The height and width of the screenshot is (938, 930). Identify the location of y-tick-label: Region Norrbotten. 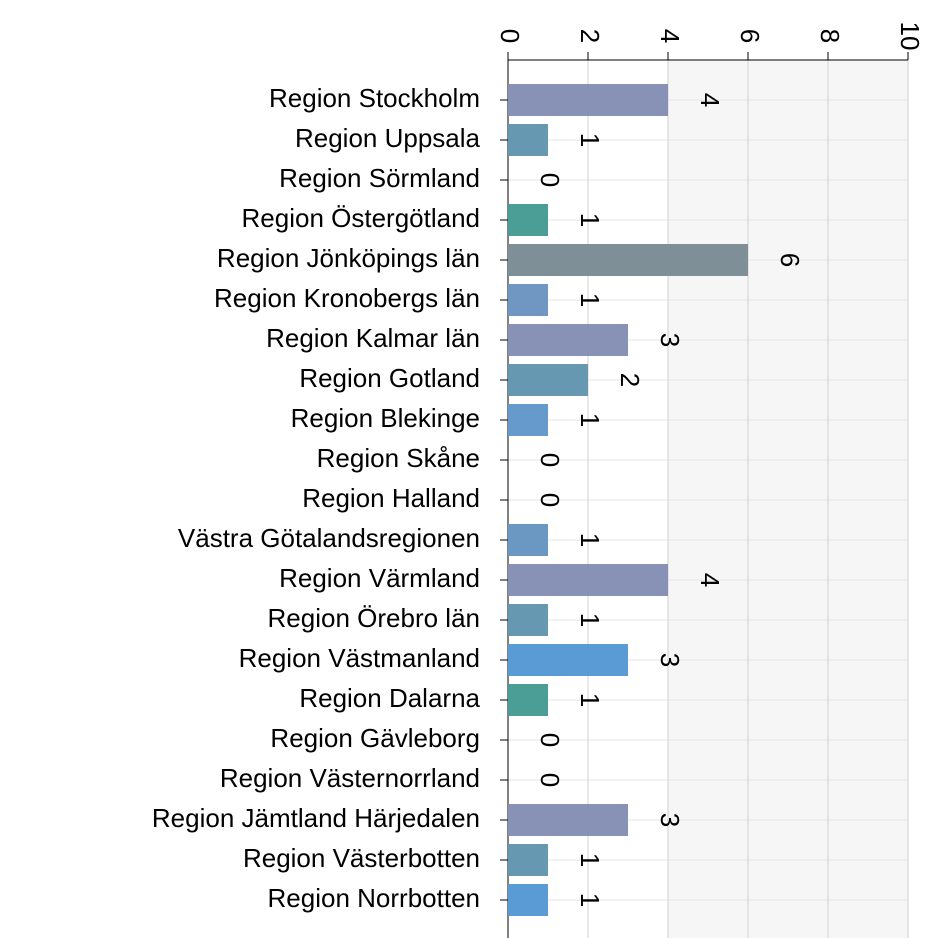
(374, 898).